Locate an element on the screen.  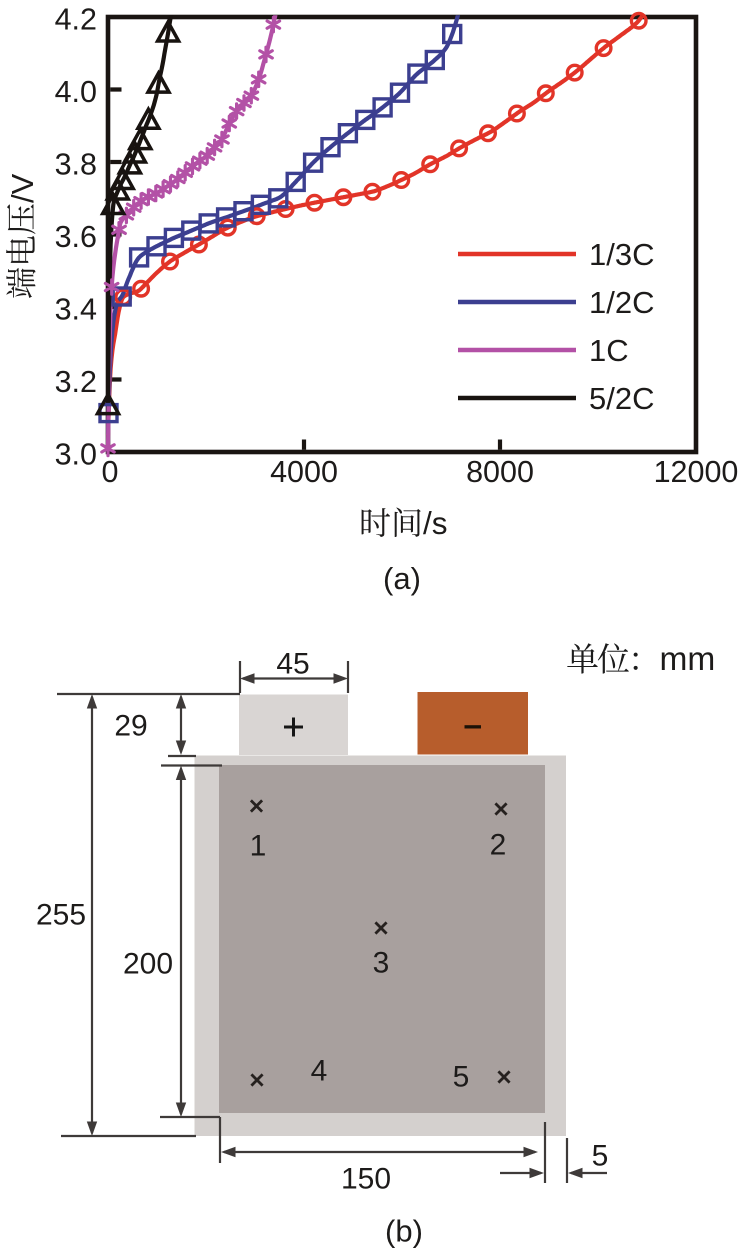
svg-text: 1/3C is located at coordinates (621, 254).